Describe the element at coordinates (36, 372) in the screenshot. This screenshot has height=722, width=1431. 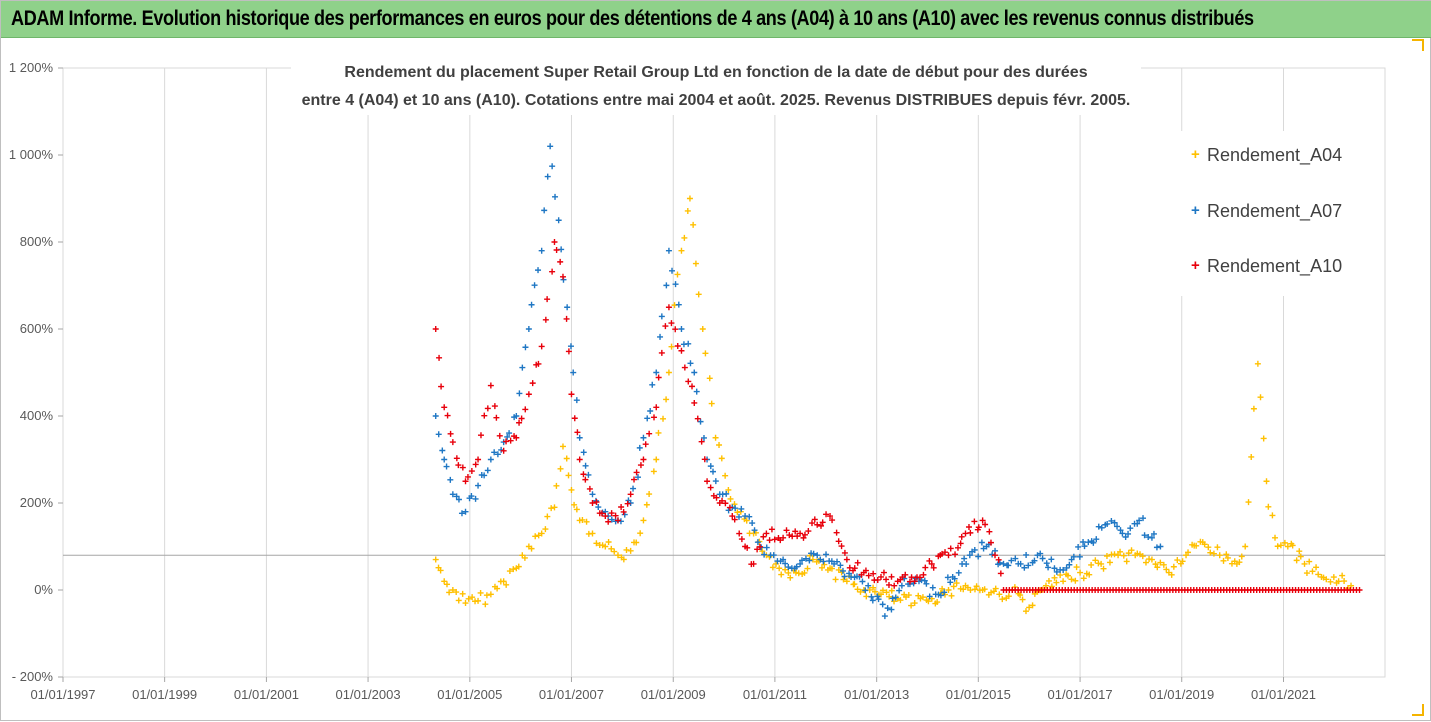
I see `y-axis-ticks: - 200% 0% 200% 400% 600% 800% 1 000% 1 200%` at that location.